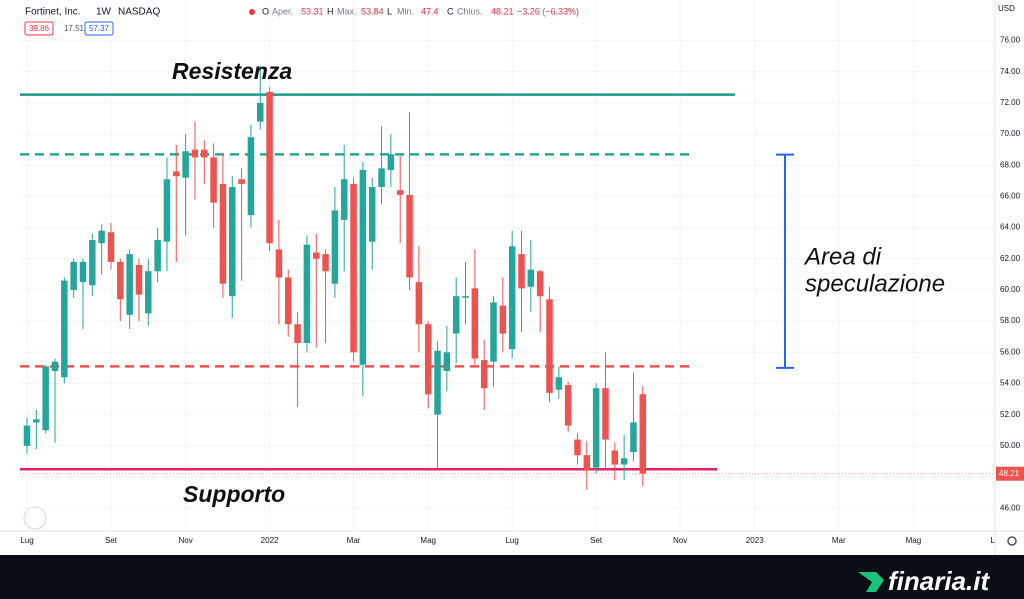 This screenshot has height=599, width=1024. I want to click on last-price-badge, so click(1010, 473).